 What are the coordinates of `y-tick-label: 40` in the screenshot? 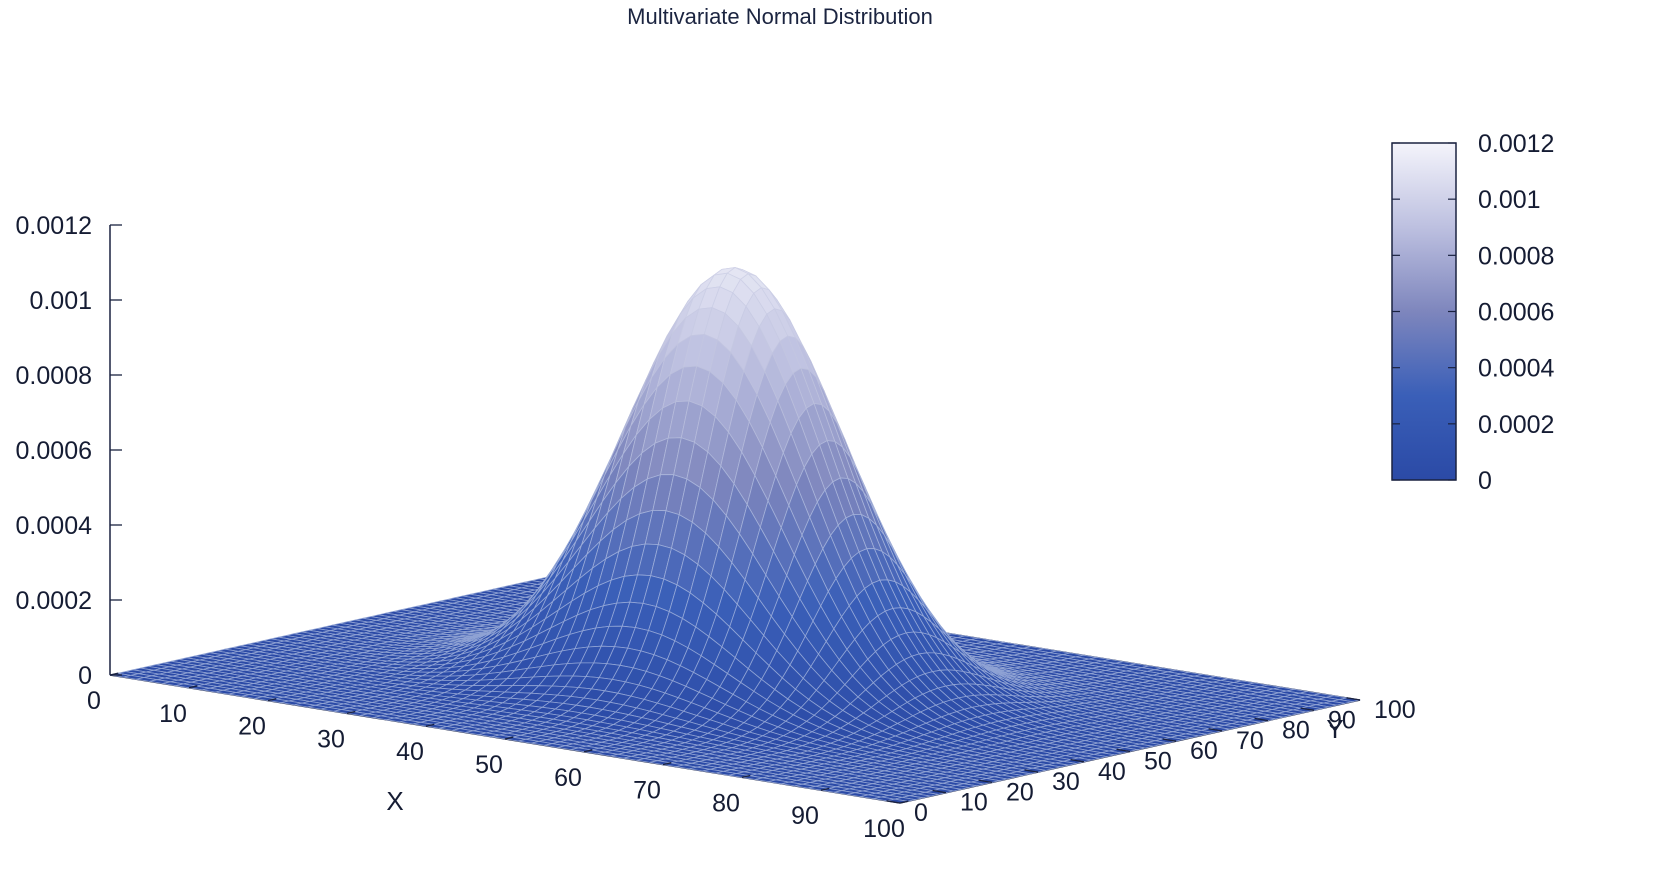 It's located at (1112, 772).